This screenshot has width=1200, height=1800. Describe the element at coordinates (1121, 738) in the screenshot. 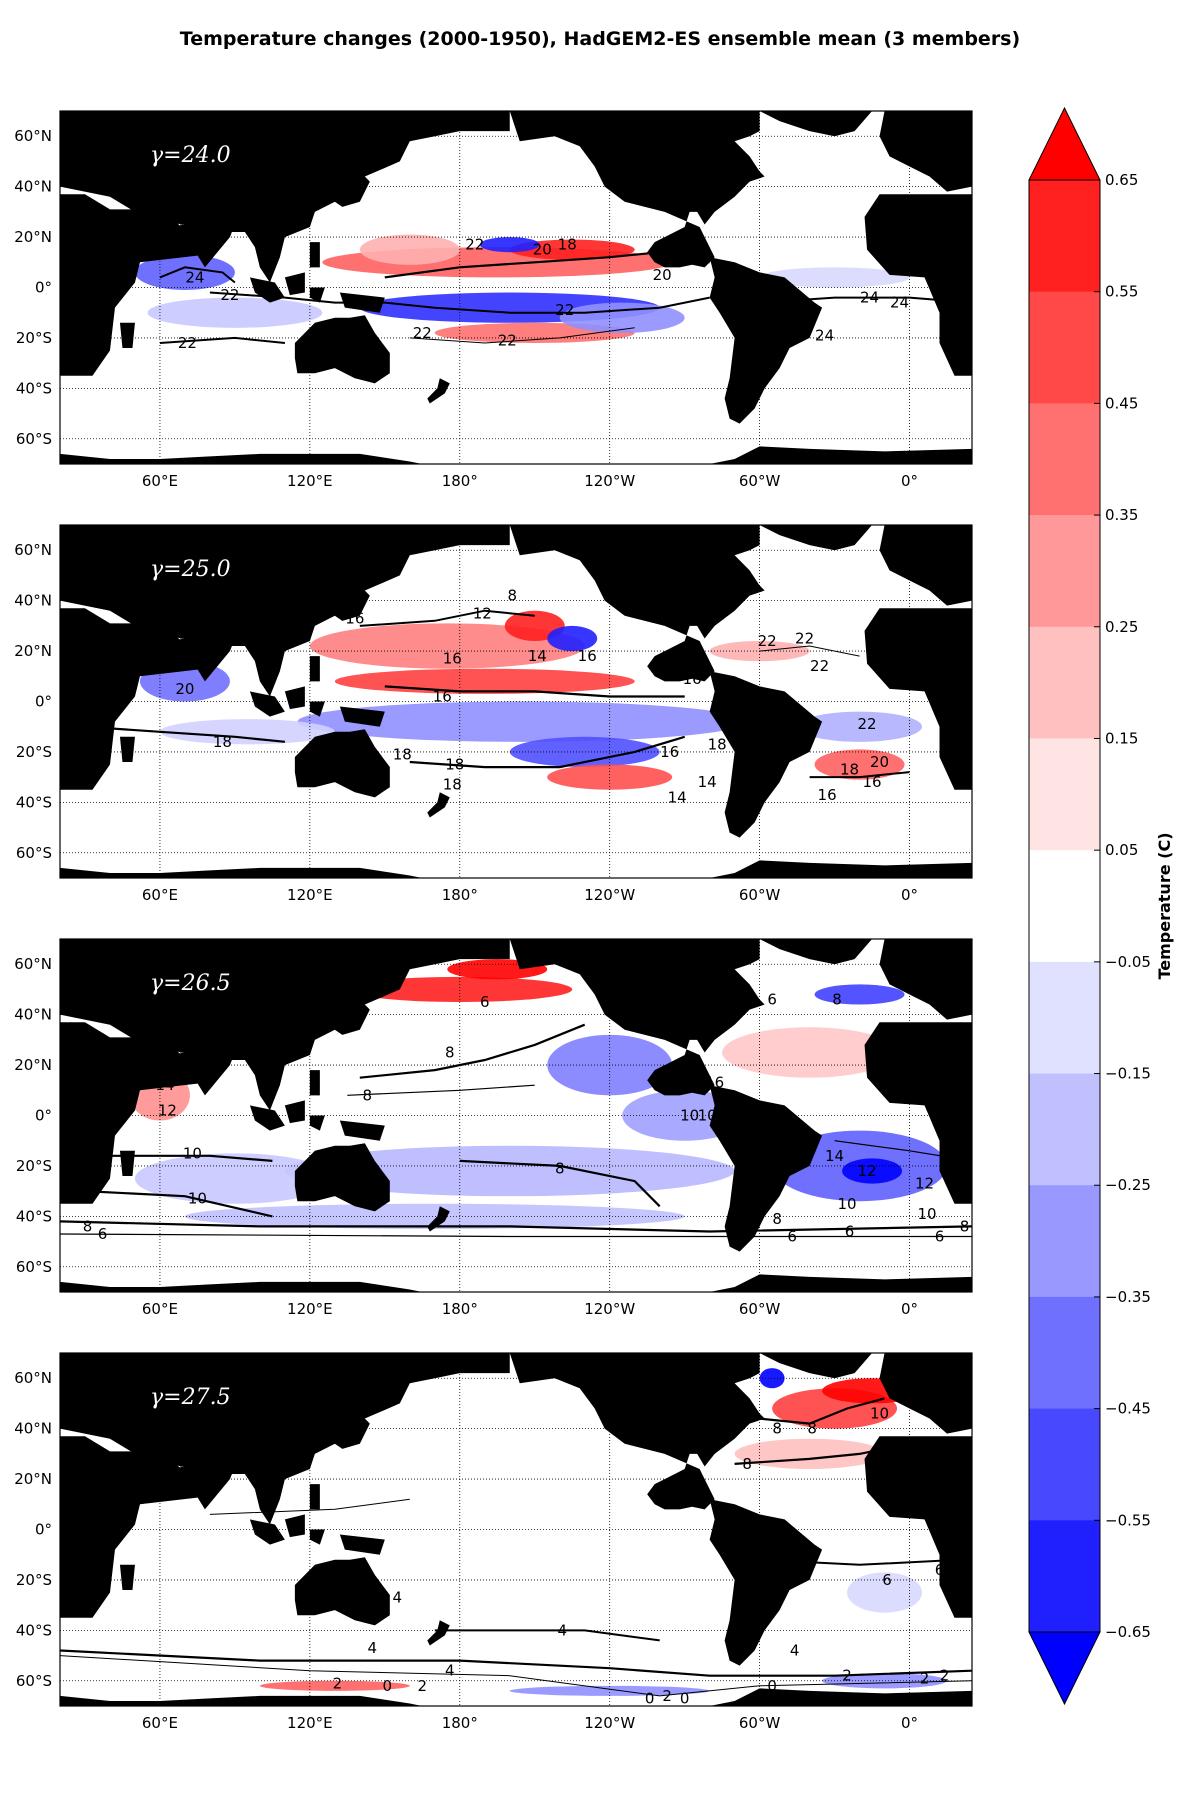

I see `colorbar-tick-label: 0.15` at that location.